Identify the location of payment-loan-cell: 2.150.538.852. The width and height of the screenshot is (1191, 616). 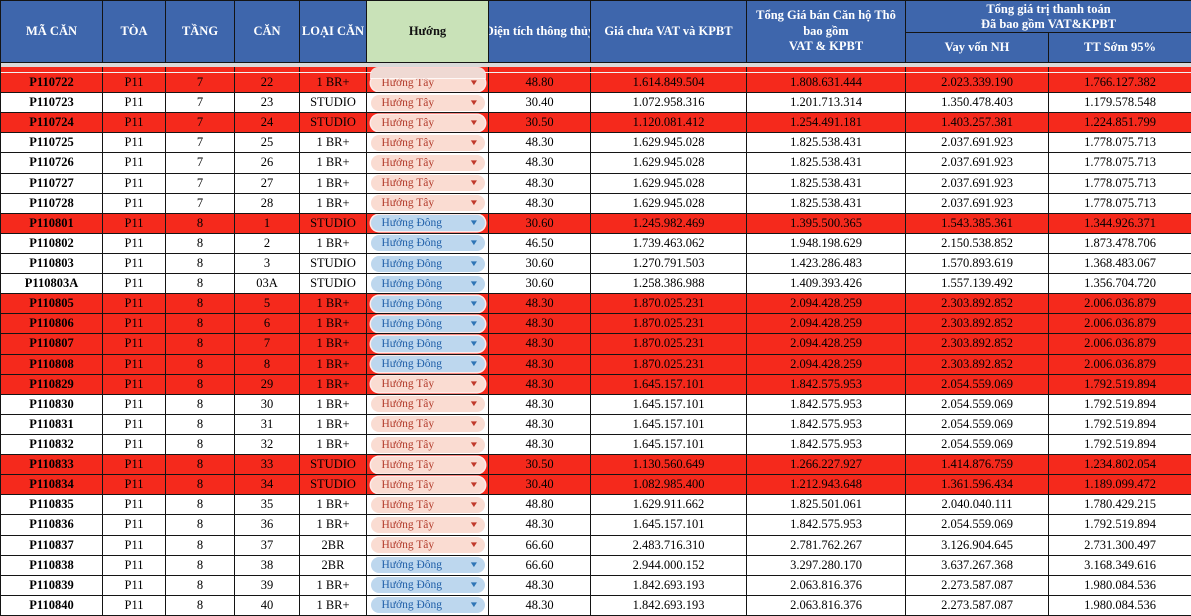
(977, 243).